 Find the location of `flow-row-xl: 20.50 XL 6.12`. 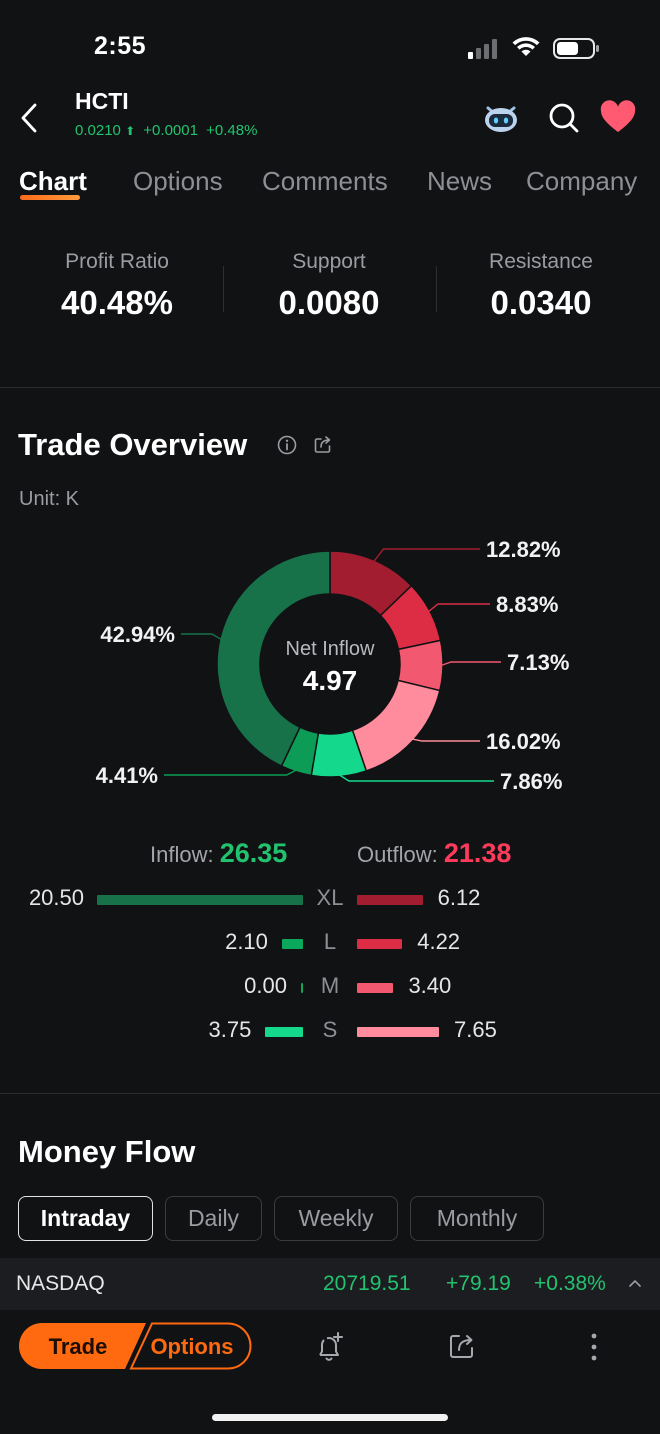

flow-row-xl: 20.50 XL 6.12 is located at coordinates (330, 900).